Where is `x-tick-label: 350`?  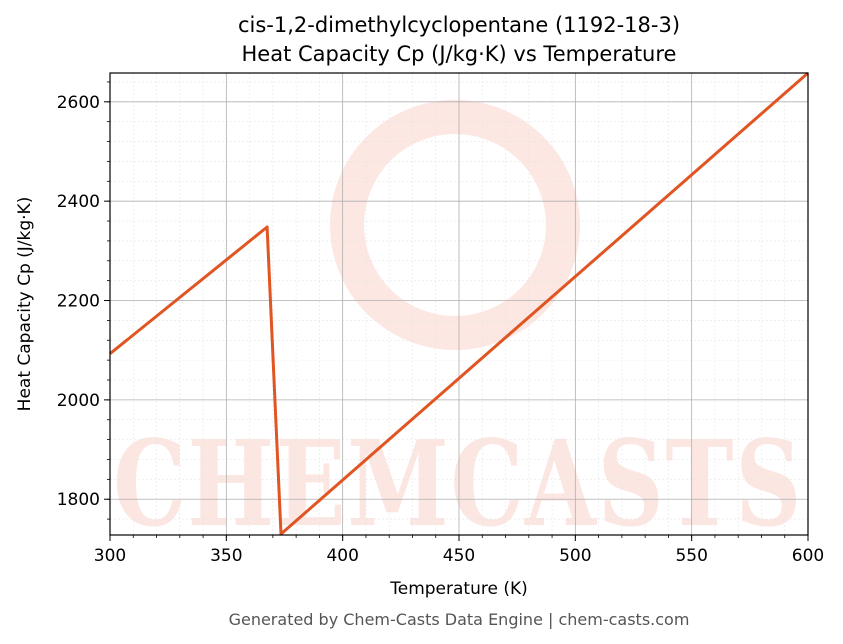
x-tick-label: 350 is located at coordinates (226, 556).